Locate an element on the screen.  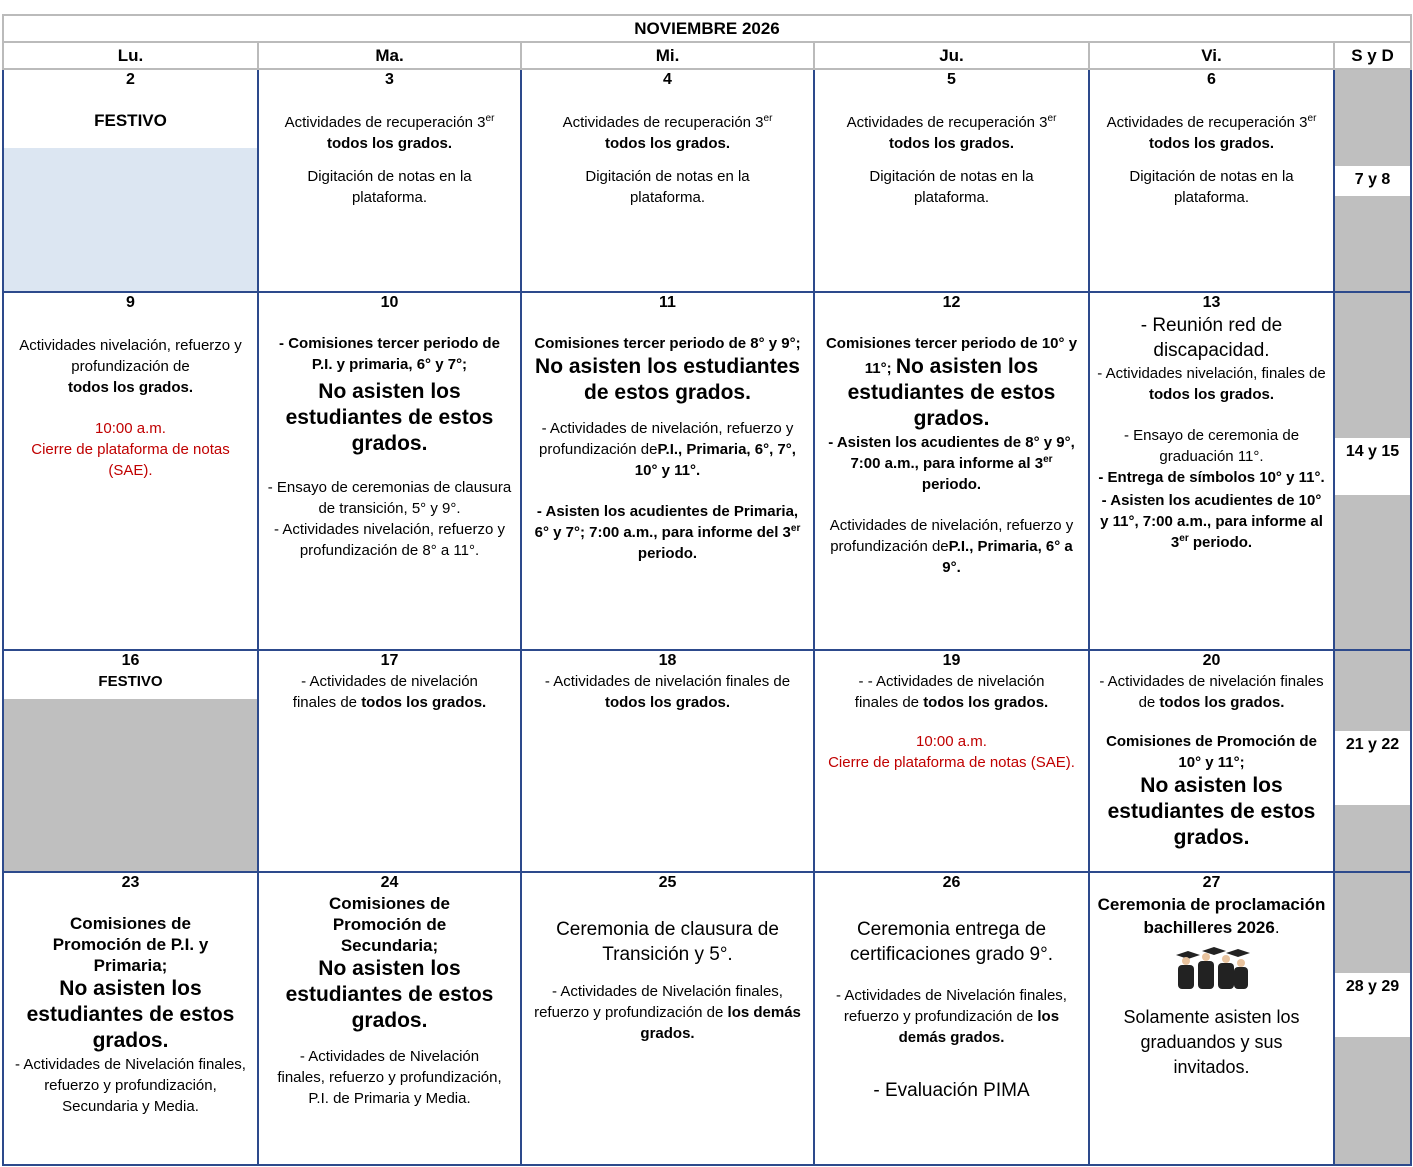
weekday: Ma. is located at coordinates (389, 55).